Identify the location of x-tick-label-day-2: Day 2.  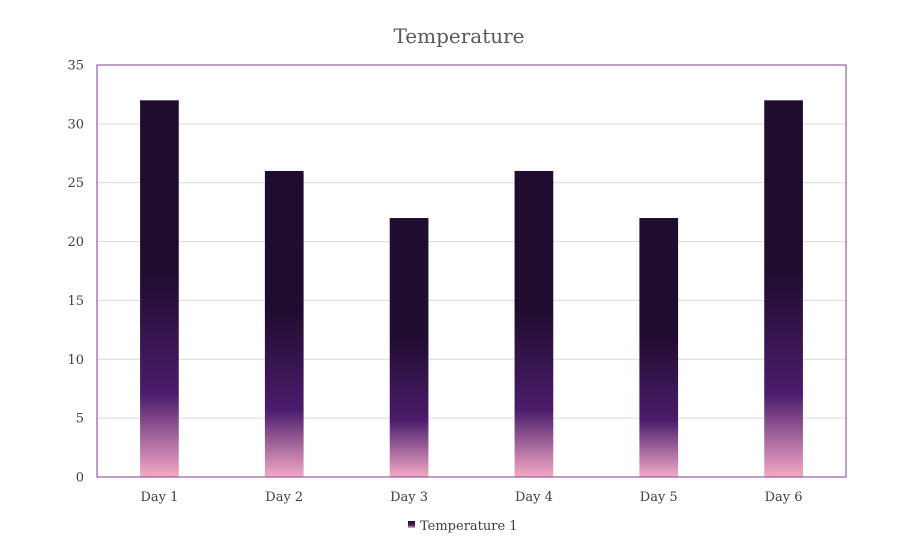
(284, 497).